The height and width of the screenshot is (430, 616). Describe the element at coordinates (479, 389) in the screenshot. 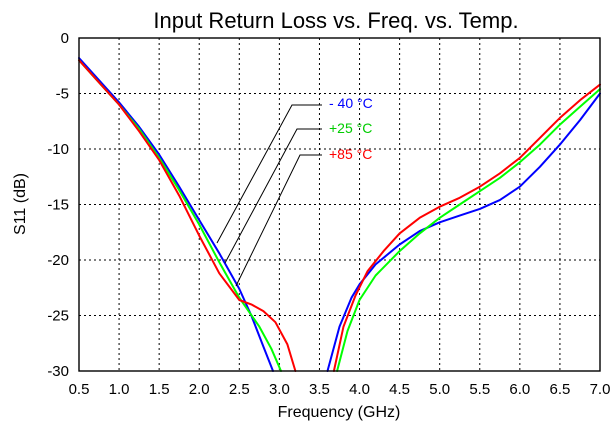

I see `x-tick-label: 5.5` at that location.